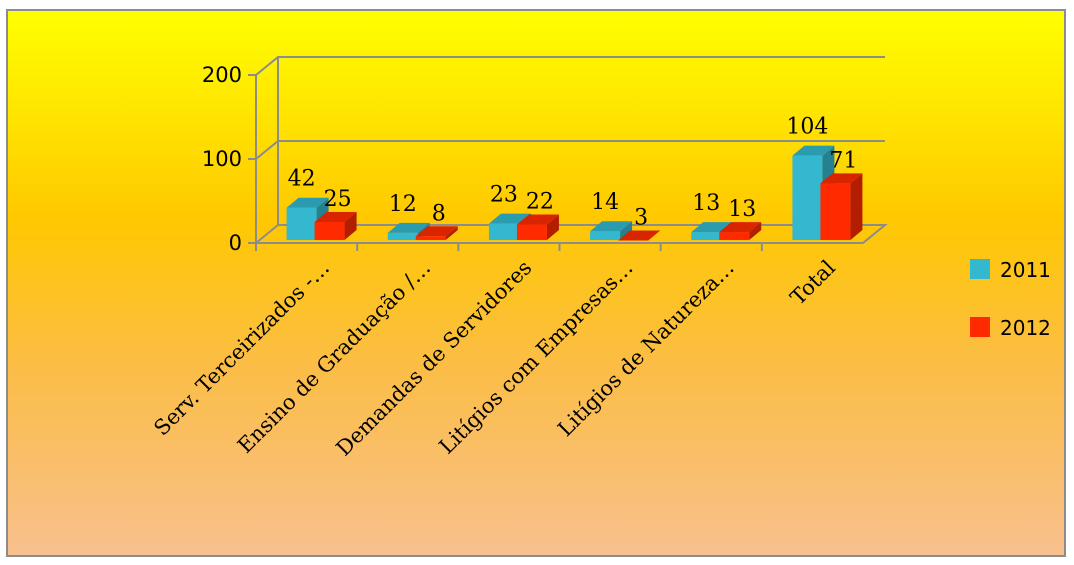  What do you see at coordinates (807, 127) in the screenshot?
I see `data-label: 104` at bounding box center [807, 127].